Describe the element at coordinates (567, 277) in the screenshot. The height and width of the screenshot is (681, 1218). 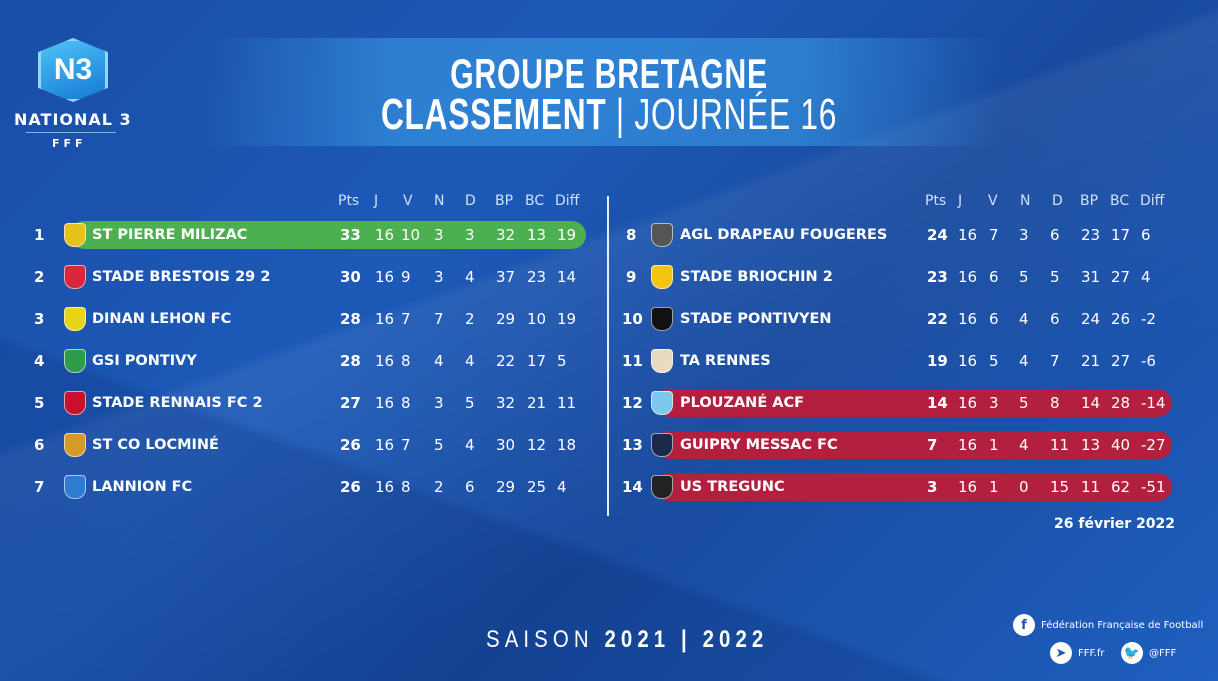
I see `stat-diff: 14` at that location.